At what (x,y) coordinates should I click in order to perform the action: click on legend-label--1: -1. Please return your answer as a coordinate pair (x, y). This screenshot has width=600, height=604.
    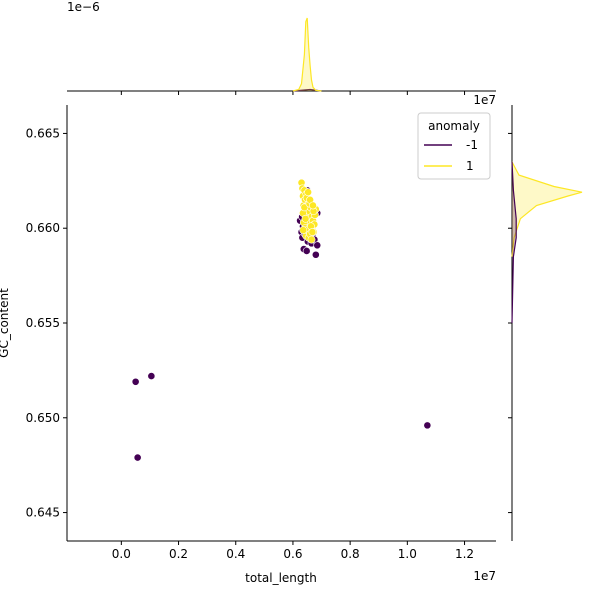
    Looking at the image, I should click on (472, 145).